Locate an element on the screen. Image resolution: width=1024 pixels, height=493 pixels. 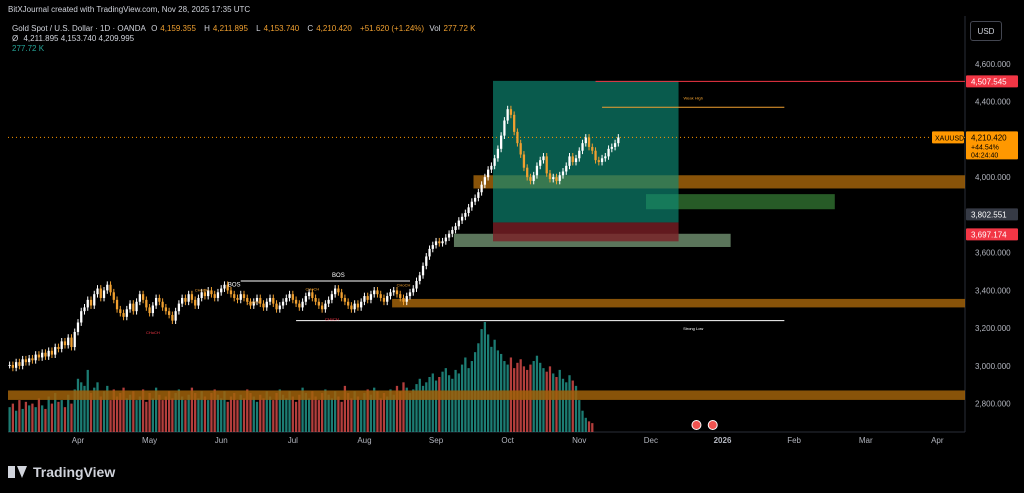
indicator-prefix: Ø is located at coordinates (15, 38).